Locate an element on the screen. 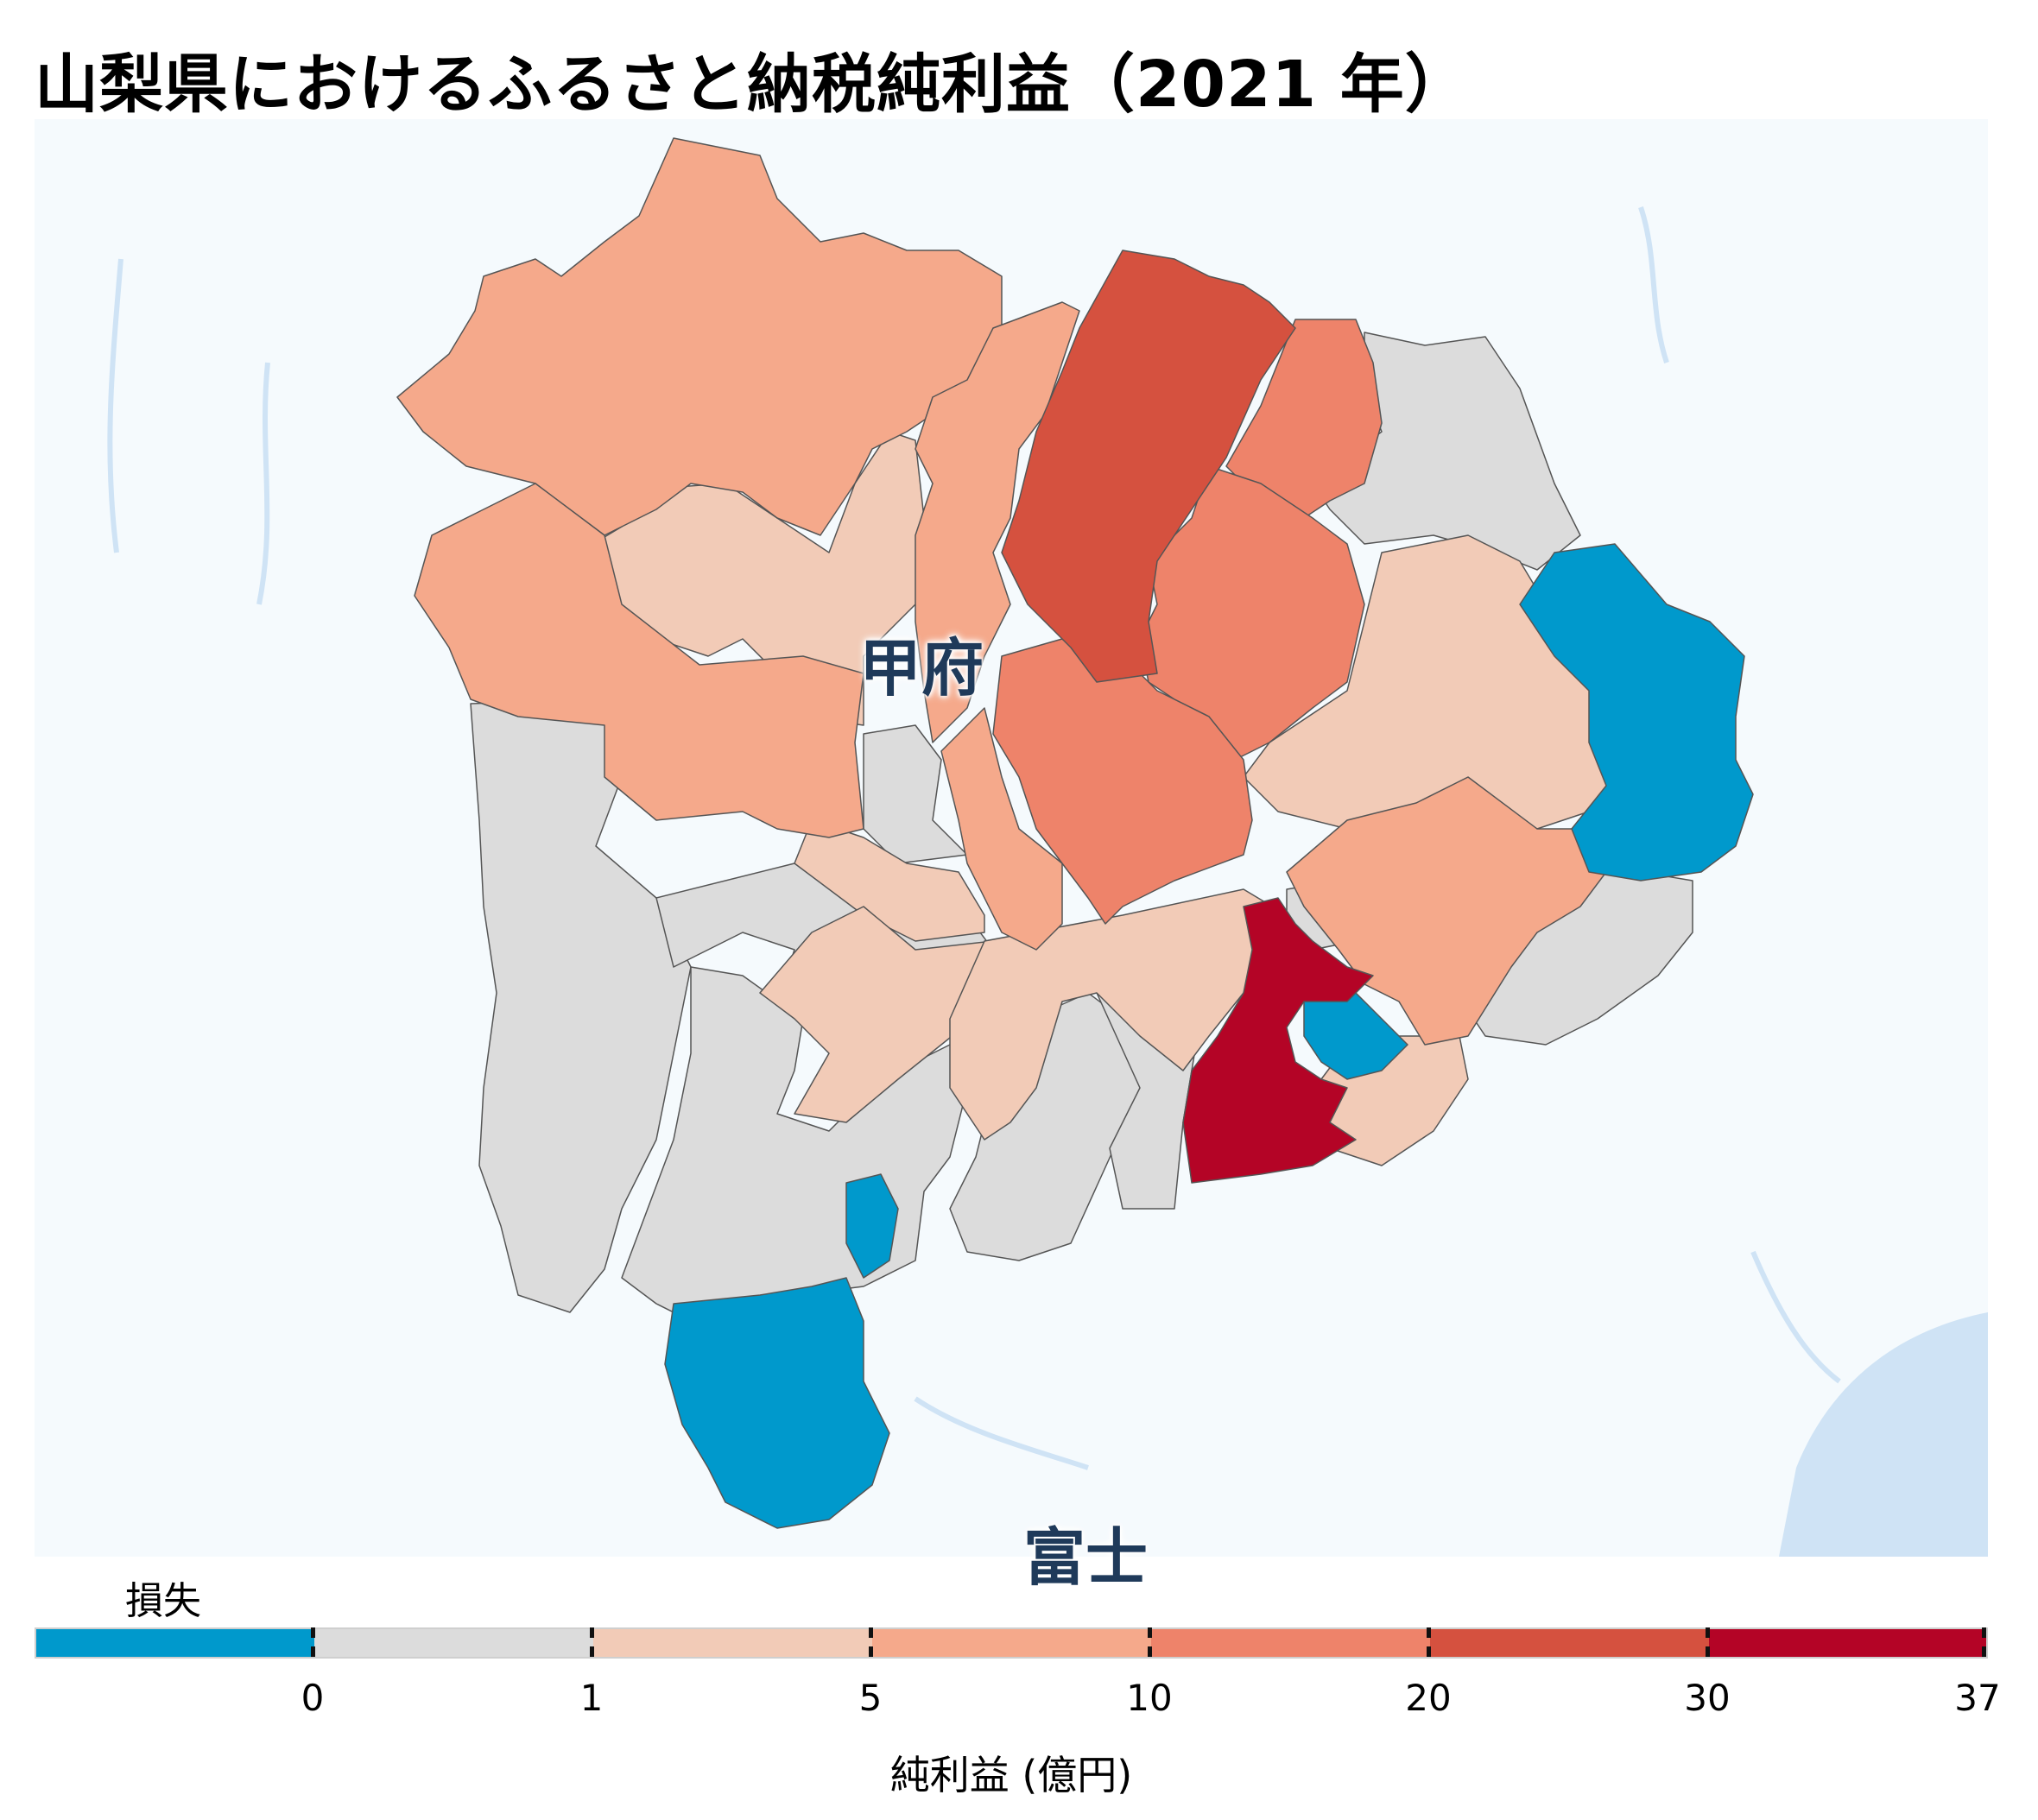 The width and height of the screenshot is (2038, 1820). legend-axis-label: 純利益 (億円) is located at coordinates (1011, 1775).